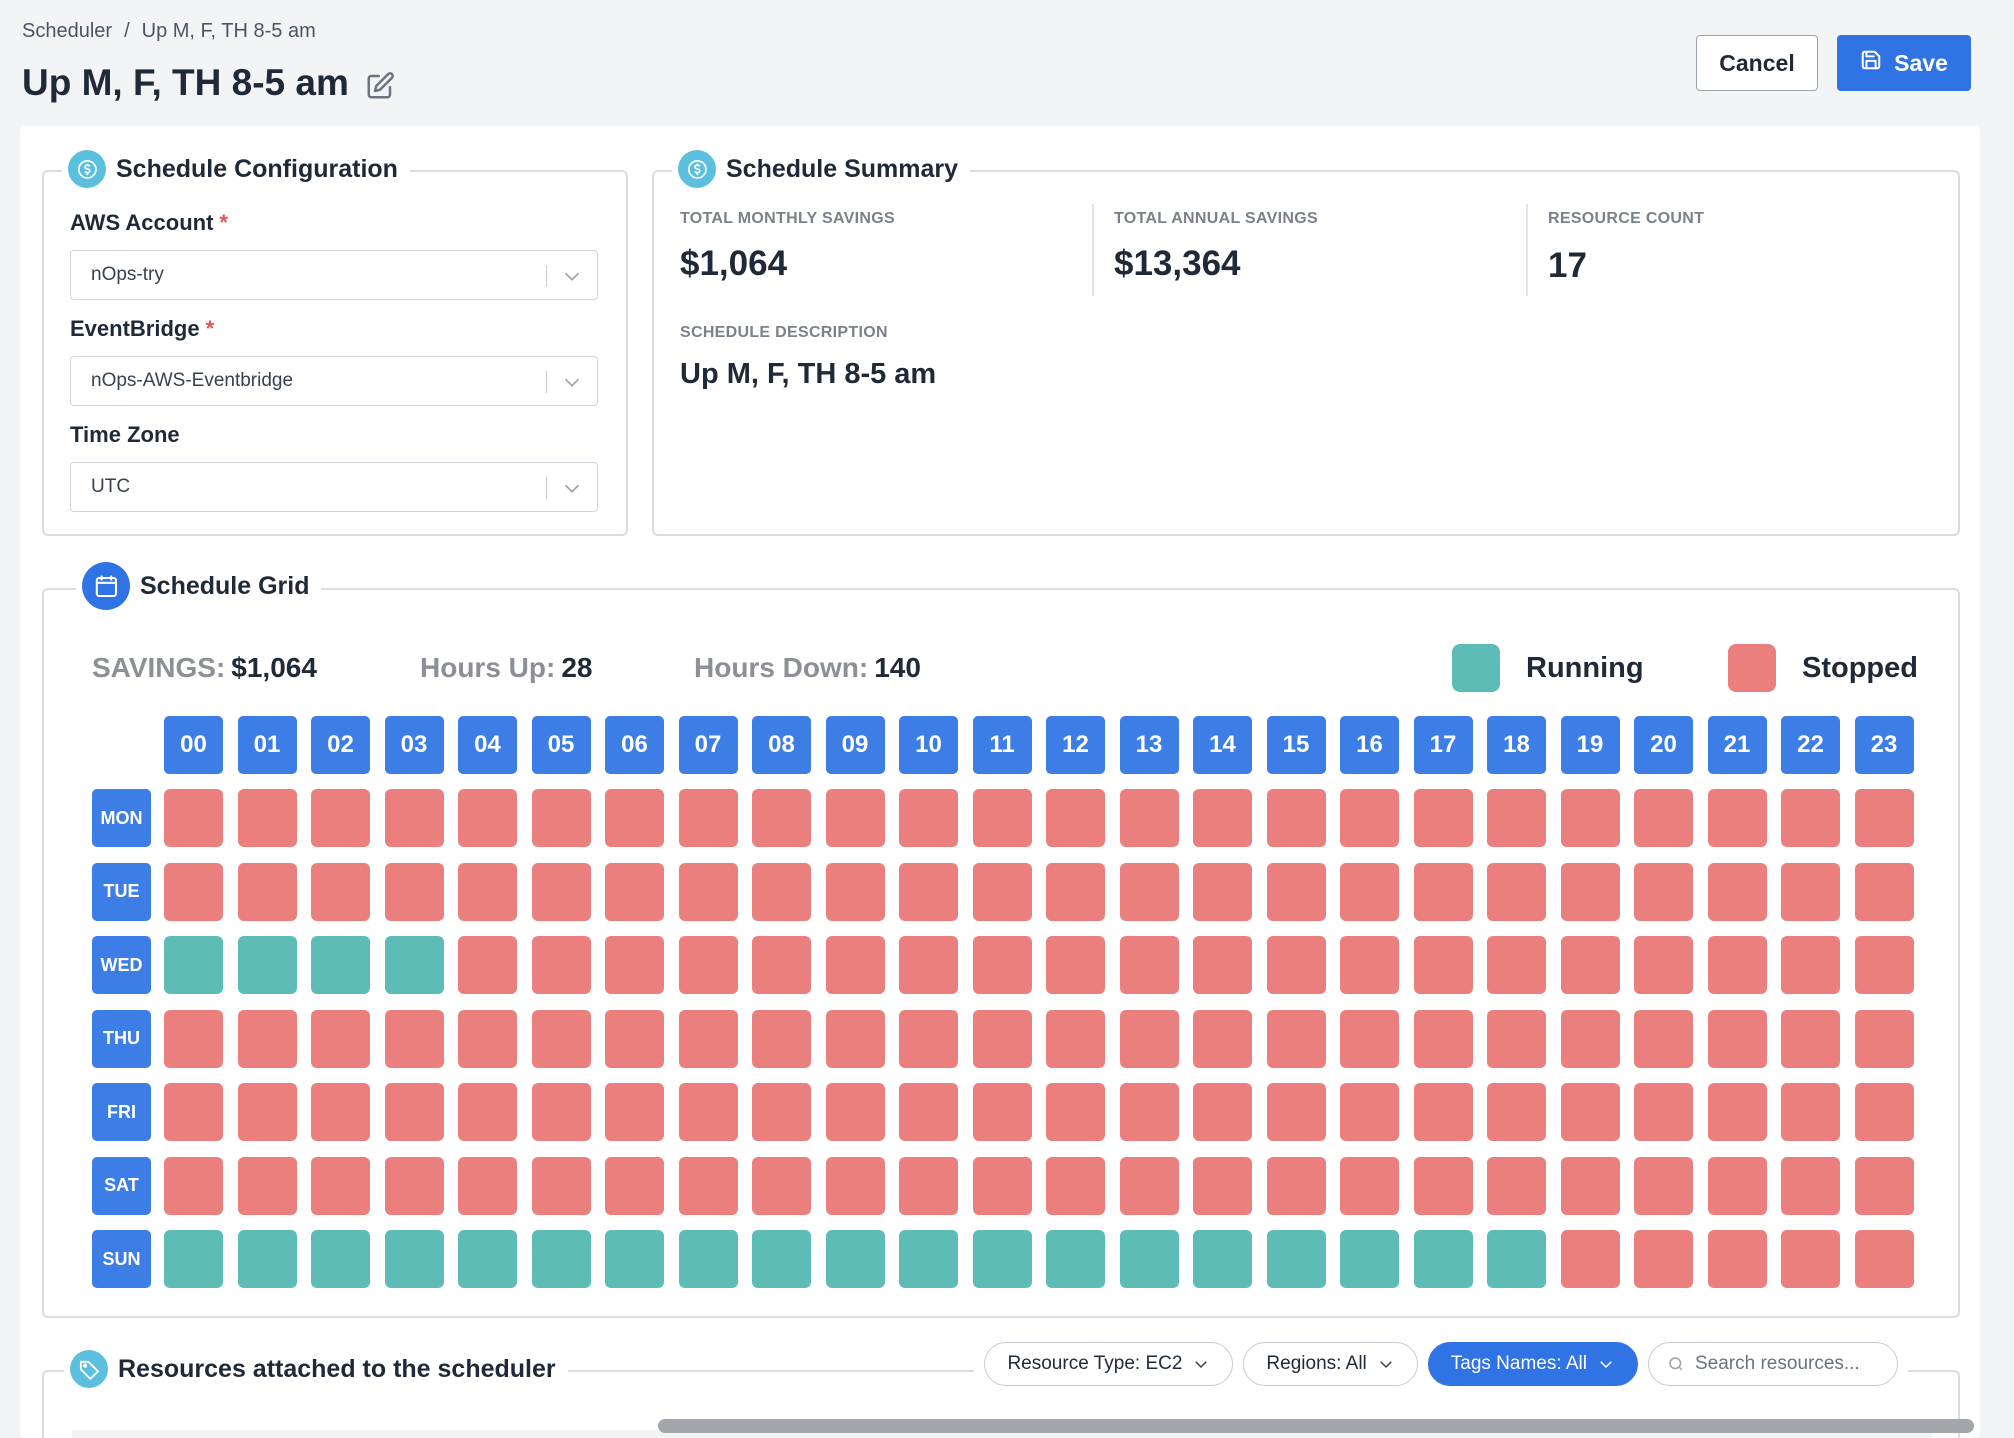 The image size is (2014, 1438). I want to click on hour-header-02: 02, so click(340, 745).